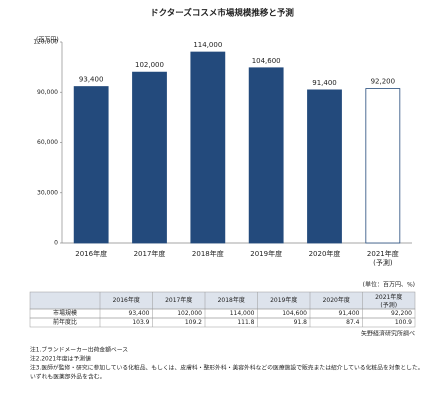  Describe the element at coordinates (388, 301) in the screenshot. I see `table-header: 2021年度(予測)` at that location.